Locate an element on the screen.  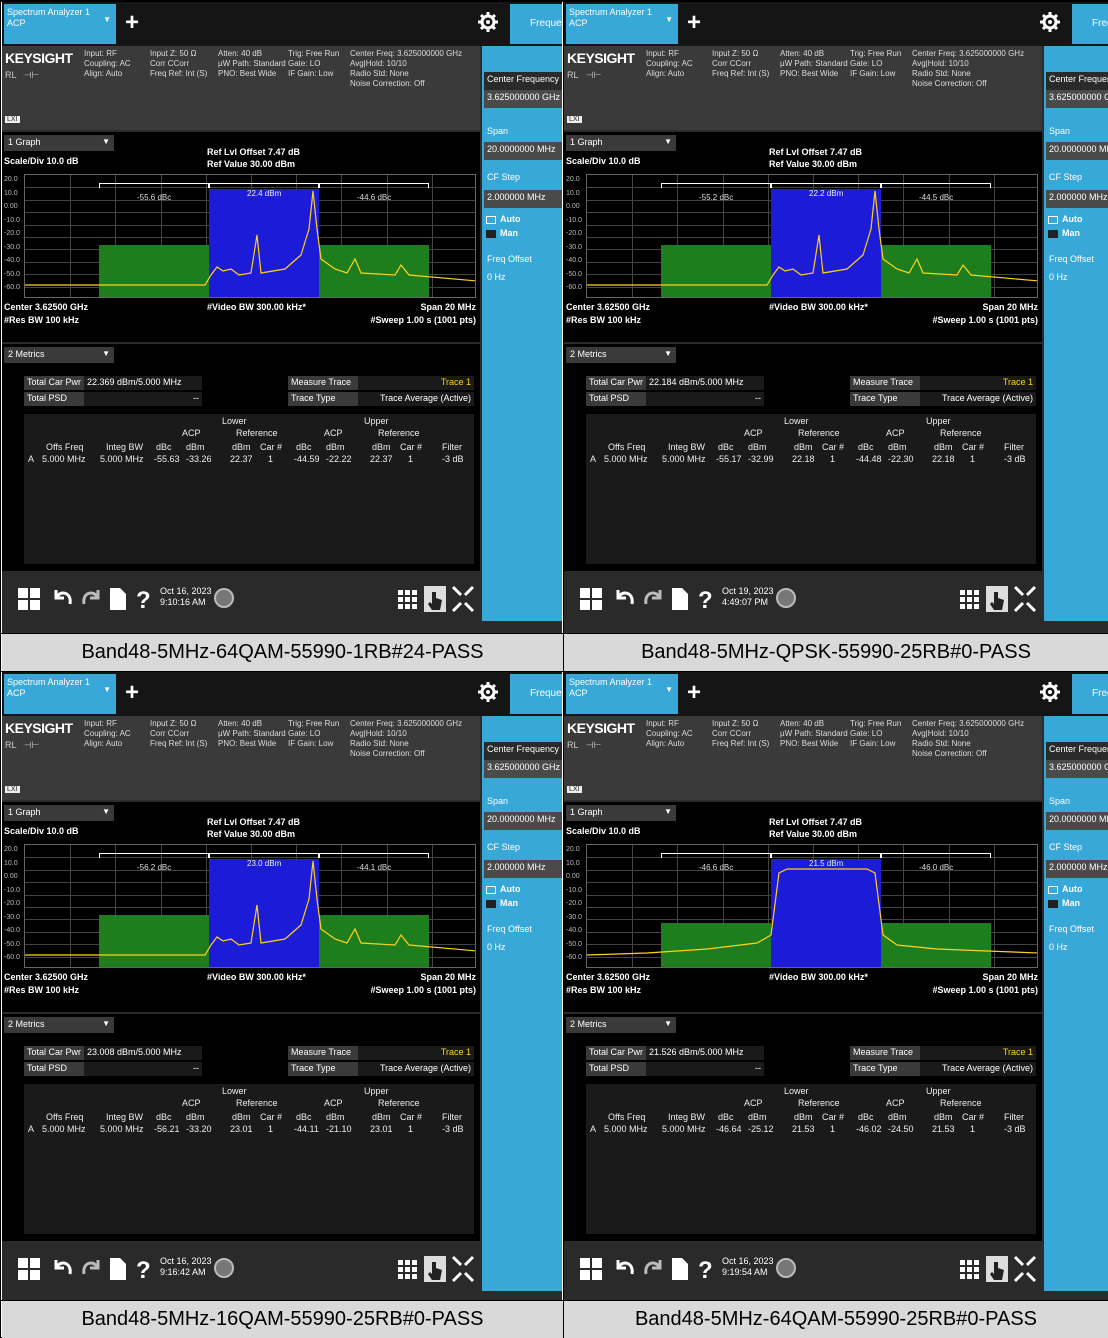
trigger-settings: Trig: Free Run Gate: LO IF Gain: Low is located at coordinates (314, 733).